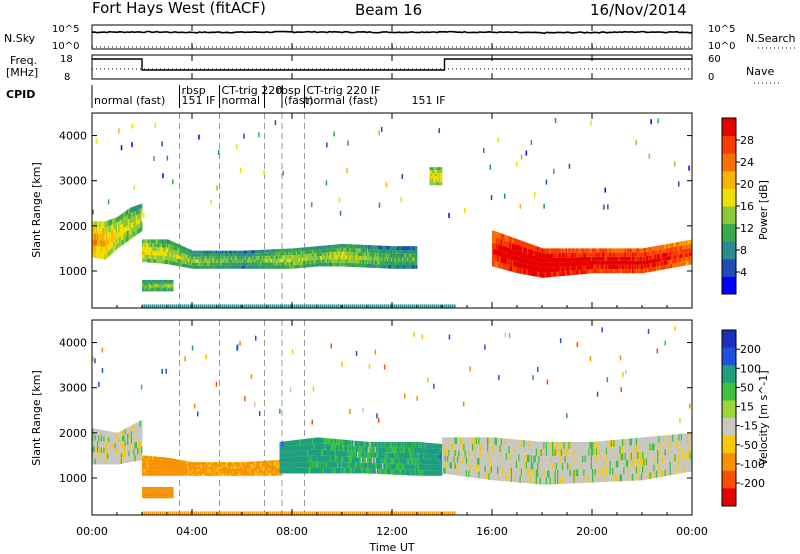  I want to click on ground-cell, so click(319, 306).